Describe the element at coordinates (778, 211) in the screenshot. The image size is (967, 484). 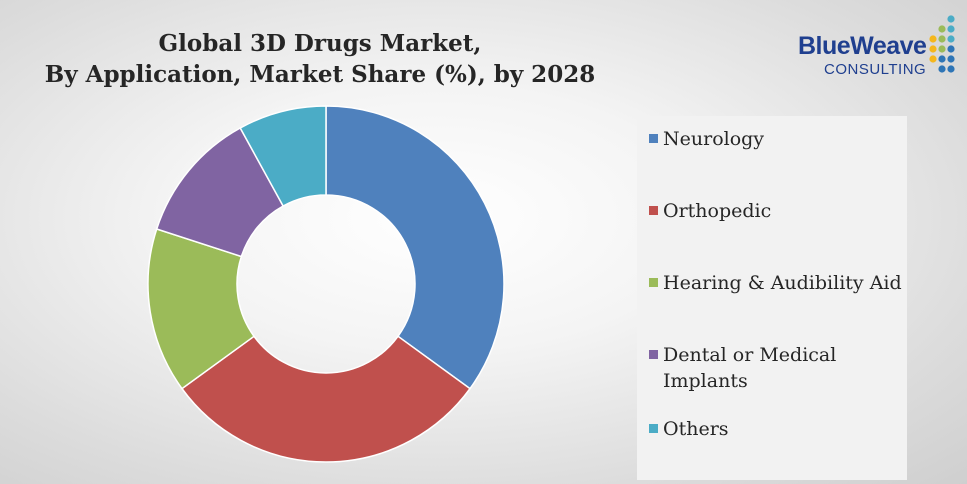
I see `legend-item: Orthopedic` at that location.